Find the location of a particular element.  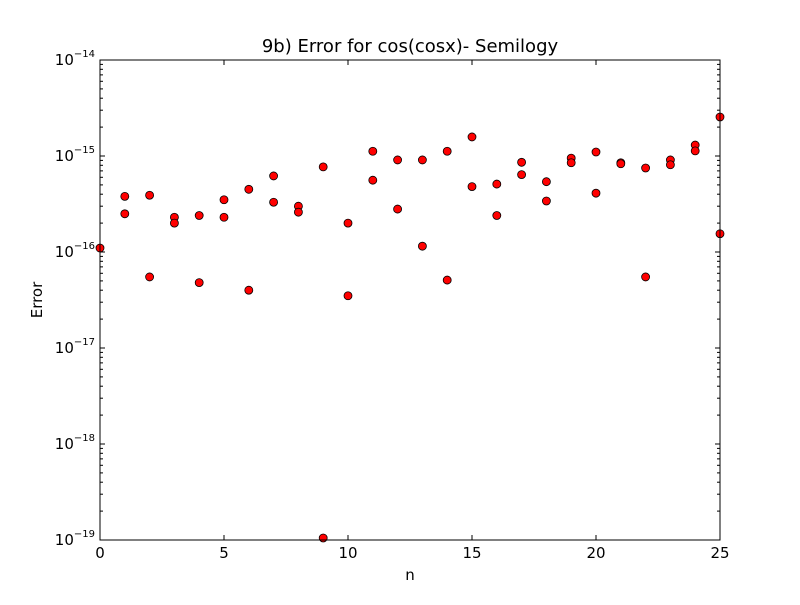

y-tick-label: 10−17 is located at coordinates (75, 347).